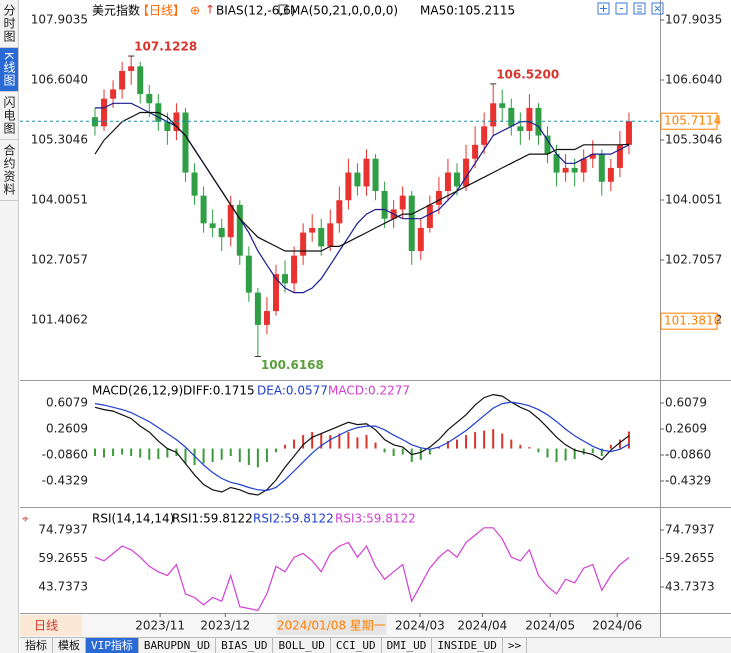 This screenshot has width=731, height=653. Describe the element at coordinates (65, 455) in the screenshot. I see `y-tick-label-left: -0.0860` at that location.